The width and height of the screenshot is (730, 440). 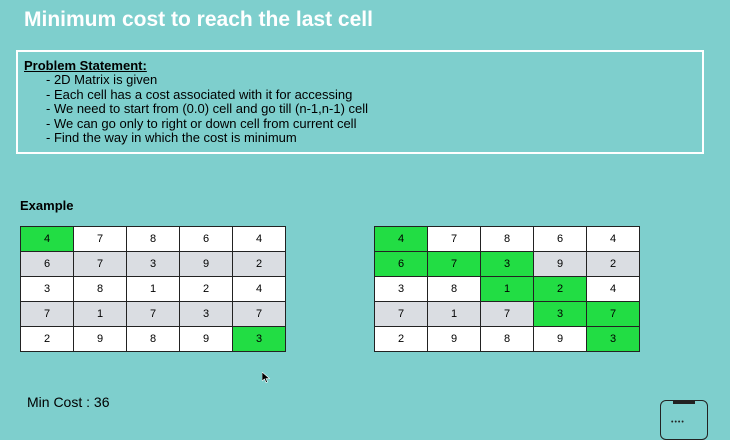 What do you see at coordinates (678, 422) in the screenshot?
I see `tablet-dots: ••••` at bounding box center [678, 422].